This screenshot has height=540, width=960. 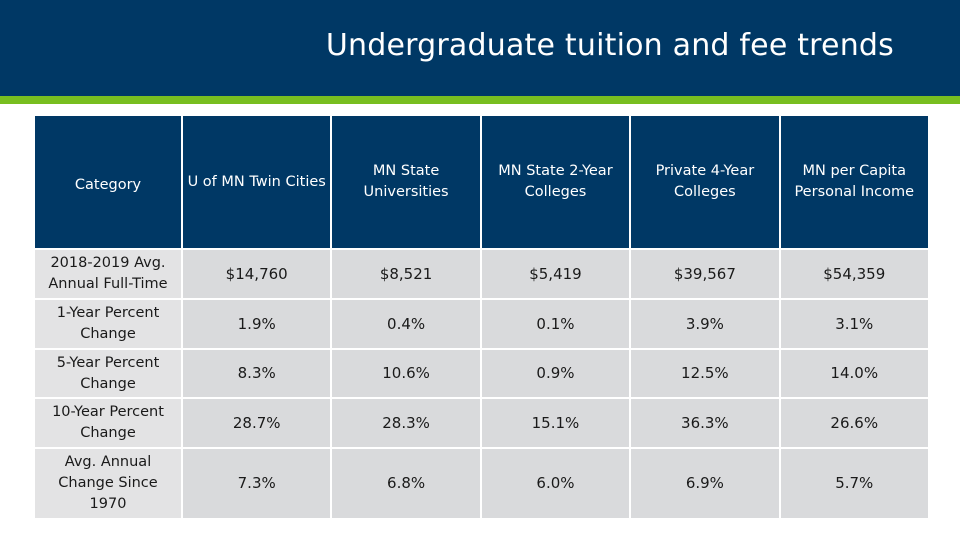 I want to click on row-label: 10-Year Percent Change, so click(x=108, y=423).